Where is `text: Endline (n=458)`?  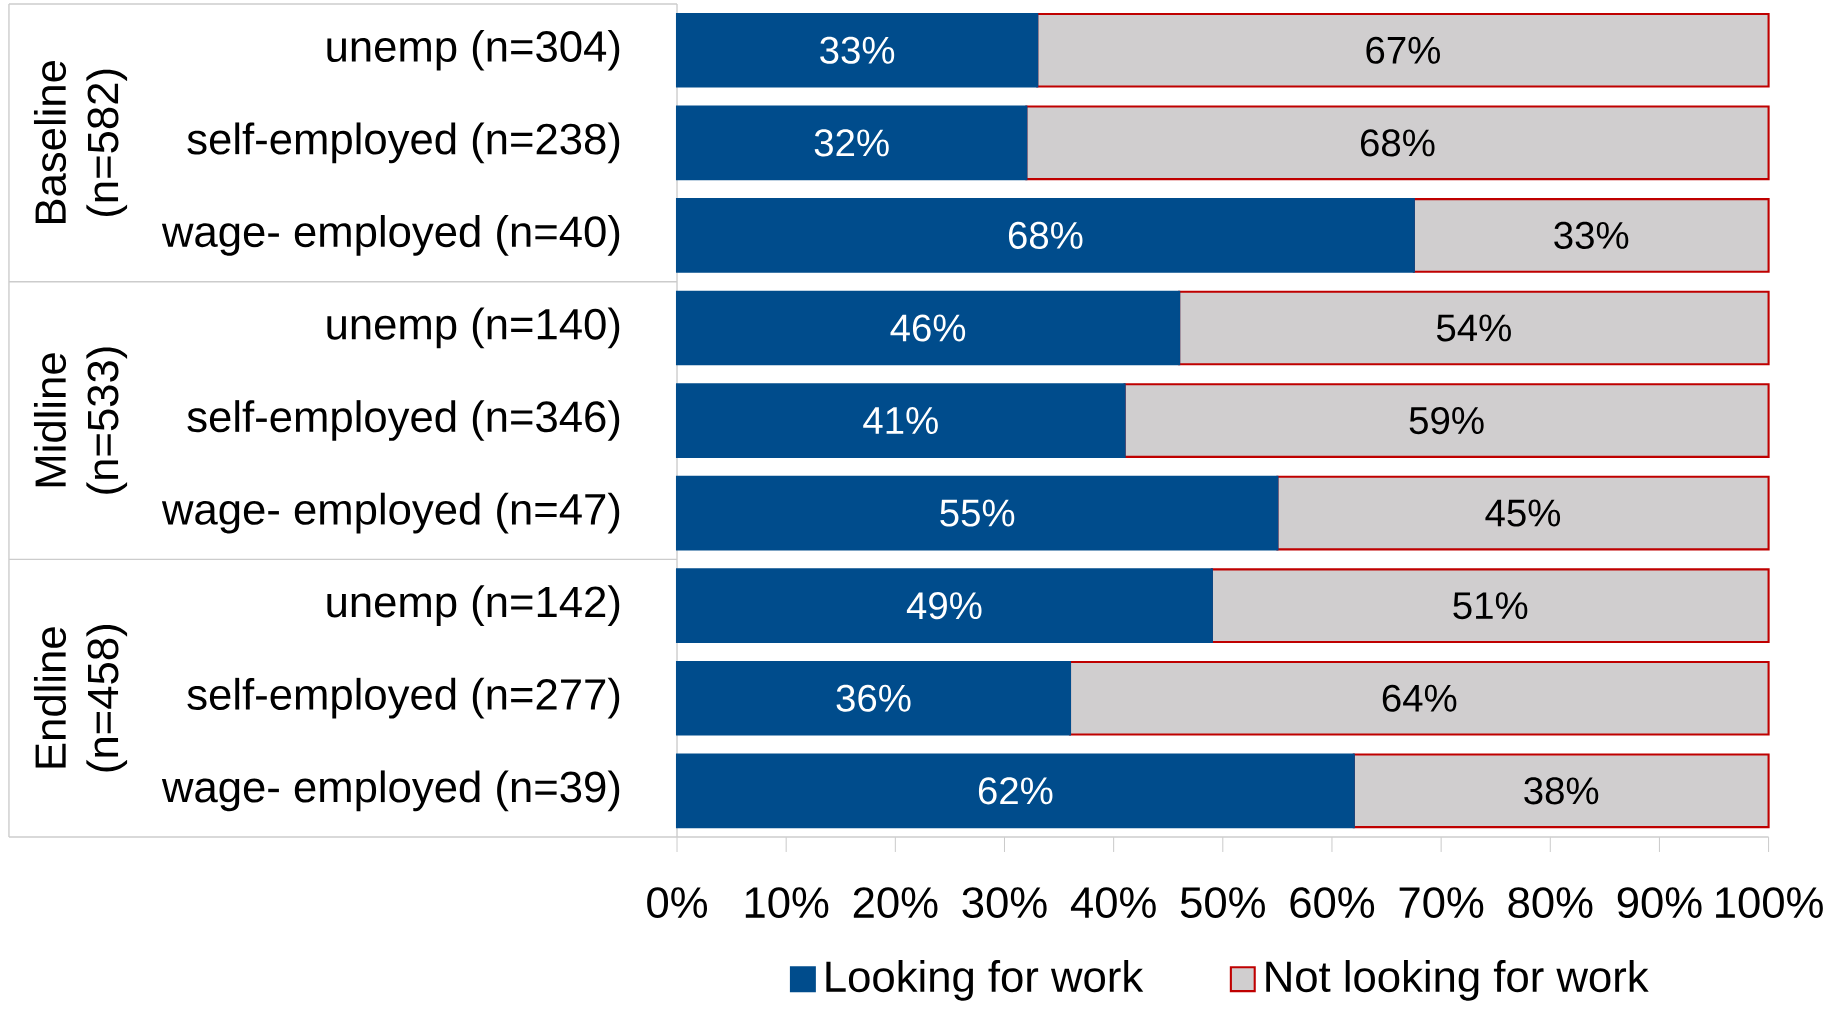 text: Endline (n=458) is located at coordinates (80, 698).